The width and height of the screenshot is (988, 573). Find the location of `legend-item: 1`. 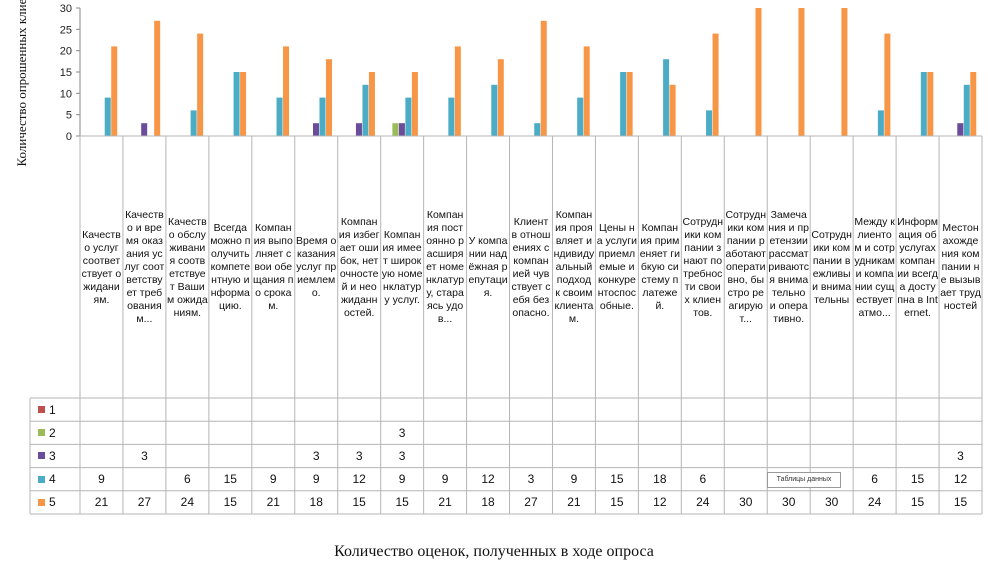

legend-item: 1 is located at coordinates (47, 409).